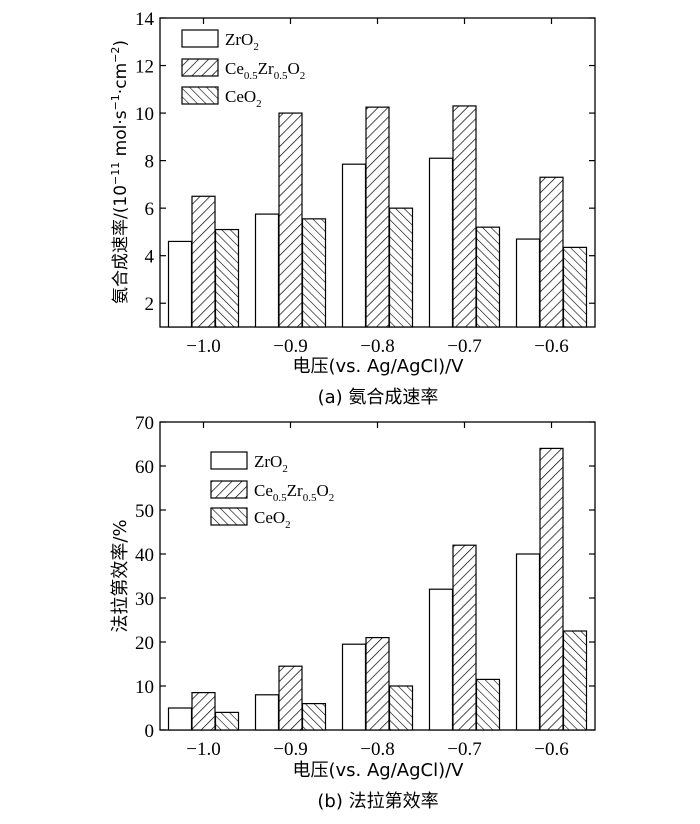 This screenshot has width=700, height=824. What do you see at coordinates (144, 67) in the screenshot?
I see `y-tick-label: 12` at bounding box center [144, 67].